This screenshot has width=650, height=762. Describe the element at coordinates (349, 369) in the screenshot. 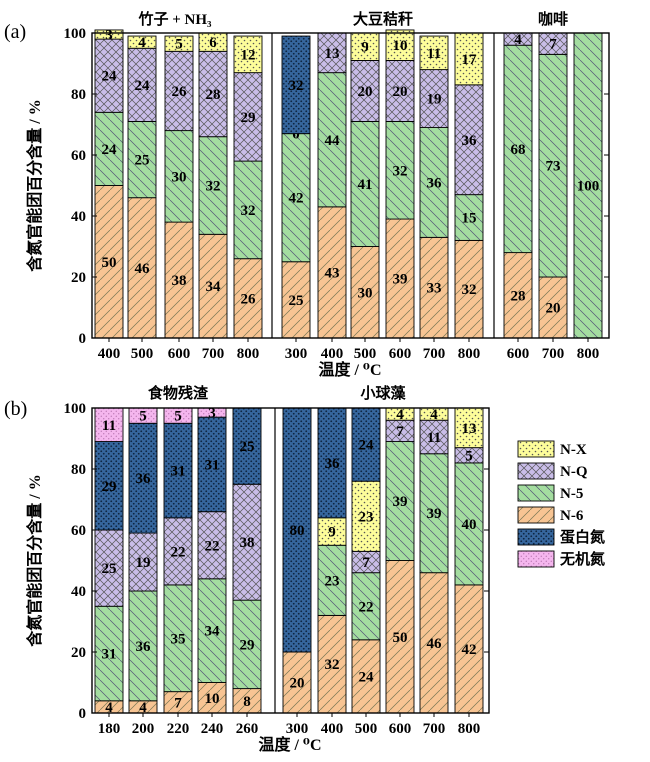

I see `x-axis-label: 温度 / ⁰C` at that location.